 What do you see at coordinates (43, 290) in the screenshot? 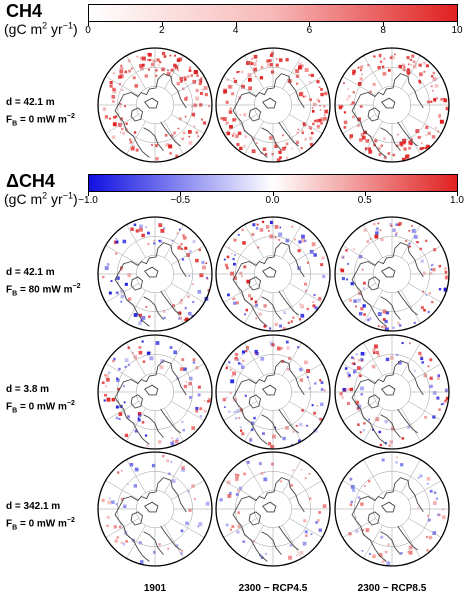
I see `row-flux: FB = 80 mW m−2` at bounding box center [43, 290].